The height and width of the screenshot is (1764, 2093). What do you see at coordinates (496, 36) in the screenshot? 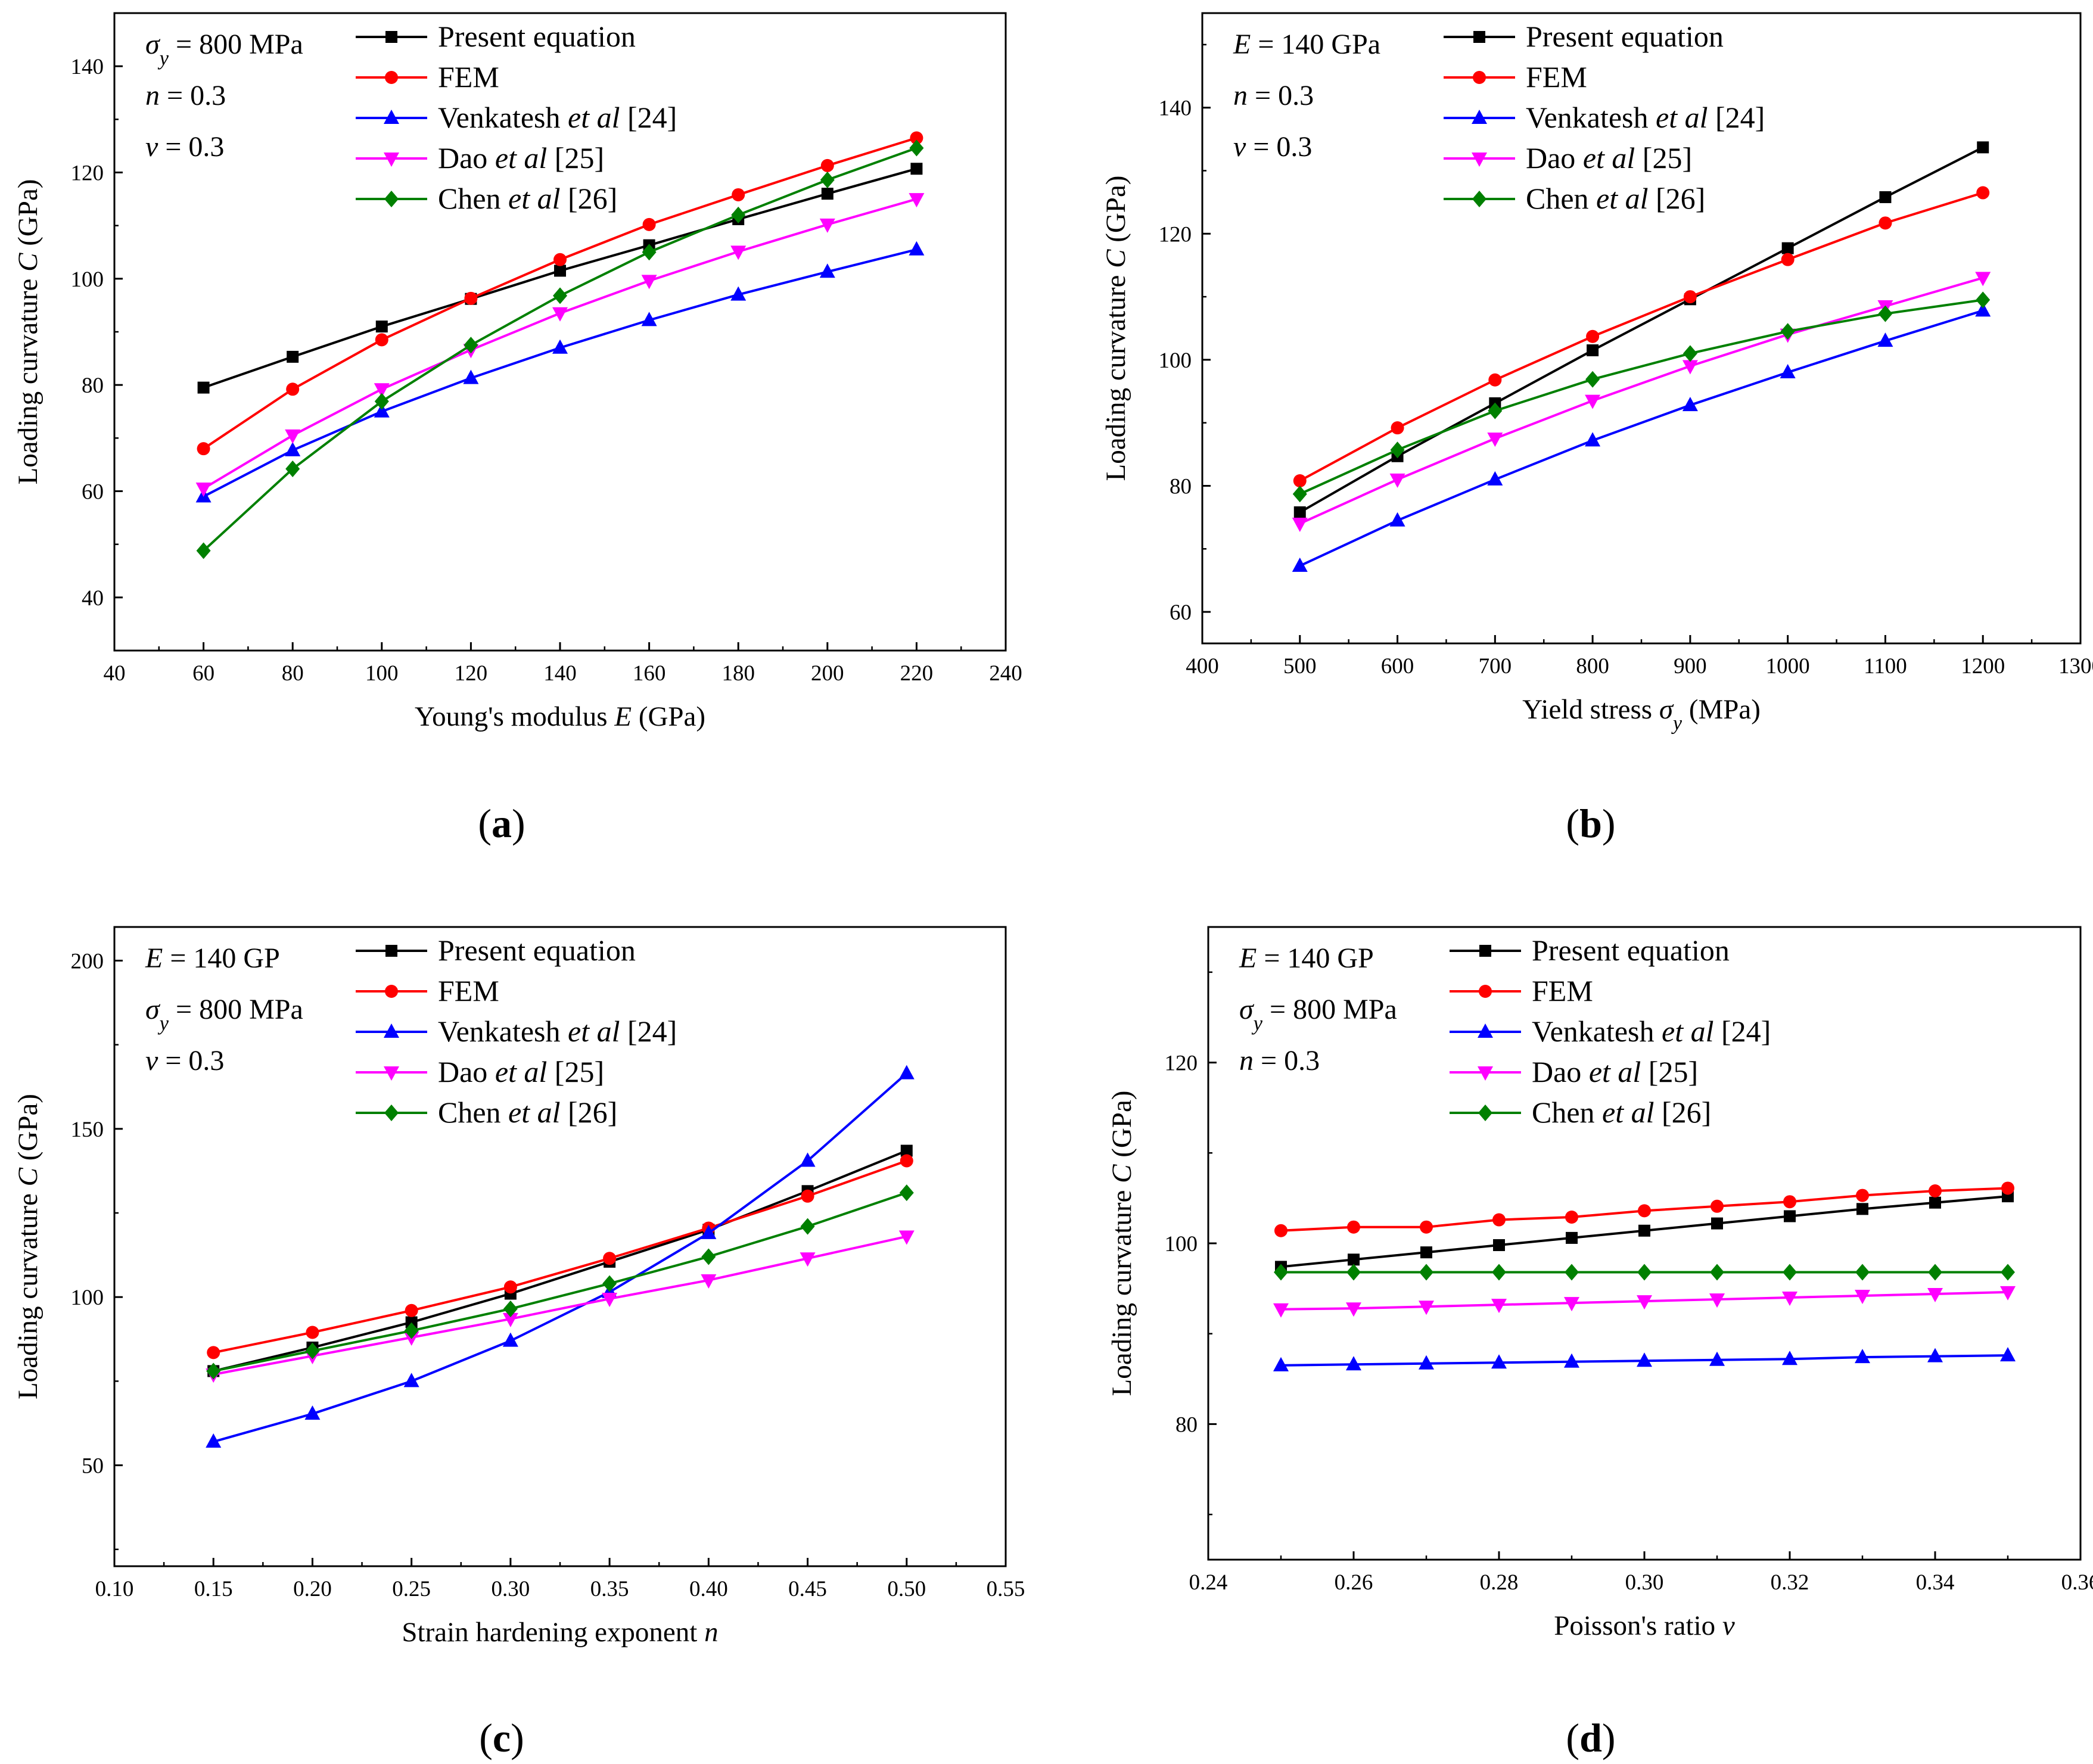
I see `legend-entry: Present equation` at bounding box center [496, 36].